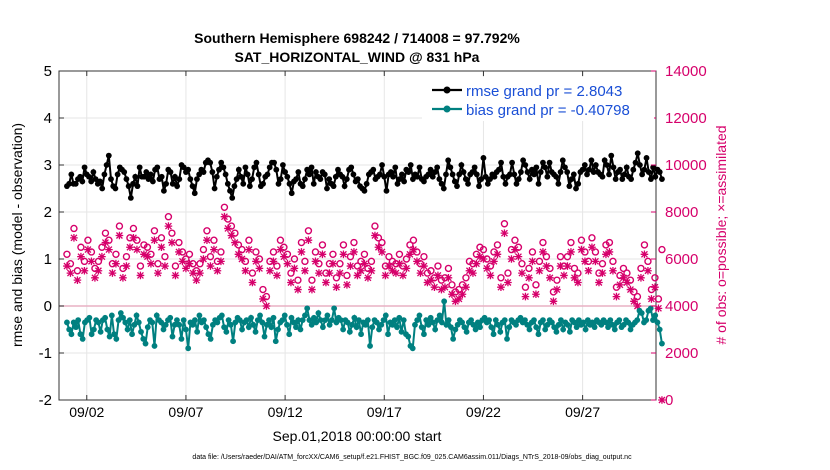 This screenshot has width=830, height=470. I want to click on y-left-tick-label-3: 1, so click(48, 259).